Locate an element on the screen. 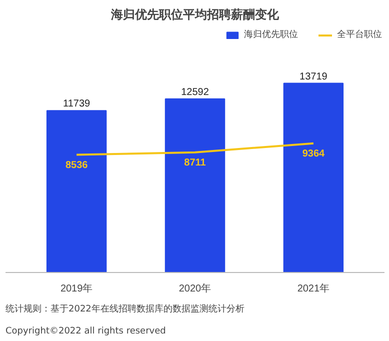 The image size is (389, 341). x-tick-label: 2021年 is located at coordinates (313, 288).